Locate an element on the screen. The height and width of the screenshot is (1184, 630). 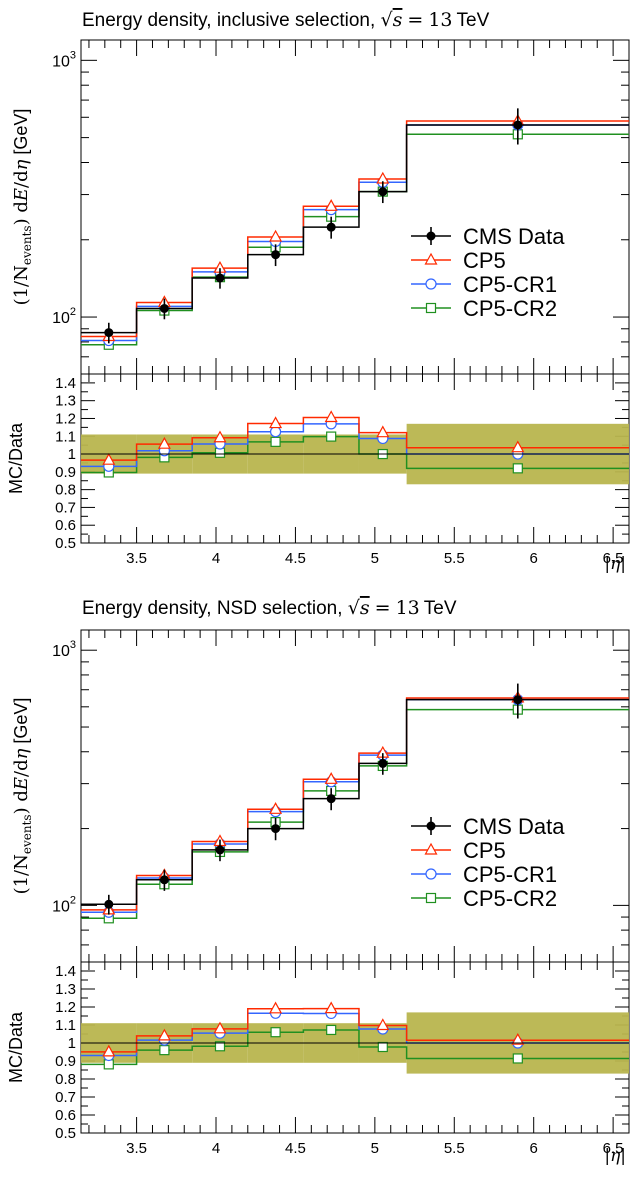
equals-sign: = is located at coordinates (415, 20).